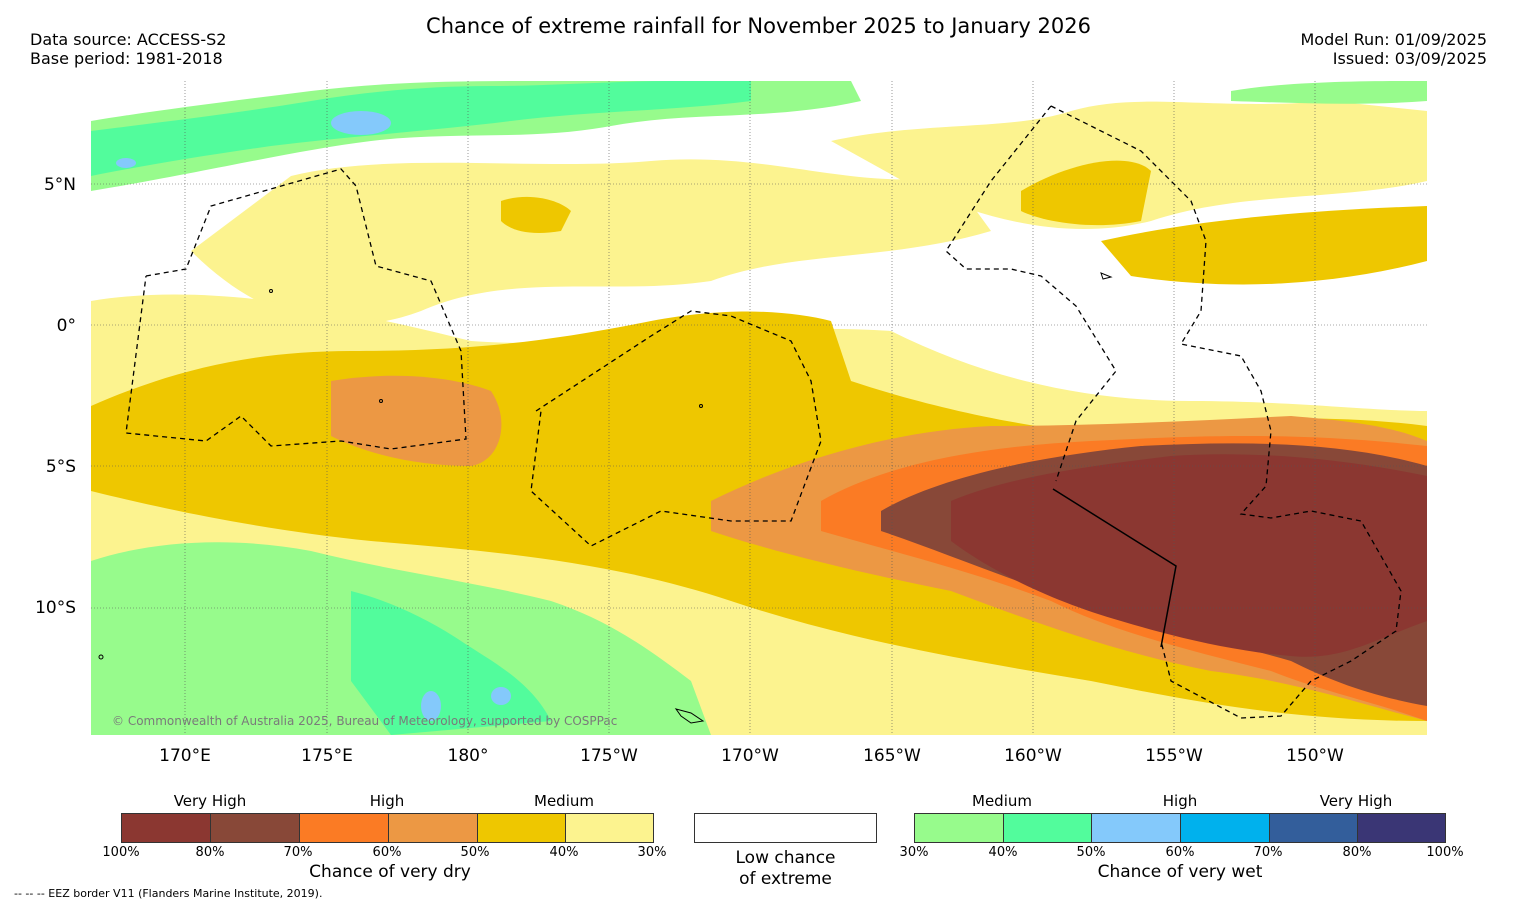 This screenshot has height=908, width=1517. What do you see at coordinates (298, 852) in the screenshot?
I see `dry-tick-70: 70%` at bounding box center [298, 852].